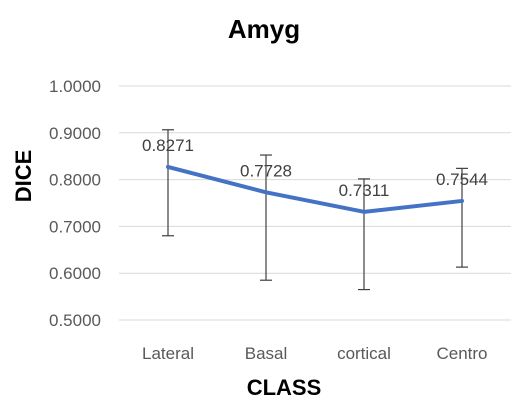  Describe the element at coordinates (23, 176) in the screenshot. I see `y-axis-title: DICE` at that location.